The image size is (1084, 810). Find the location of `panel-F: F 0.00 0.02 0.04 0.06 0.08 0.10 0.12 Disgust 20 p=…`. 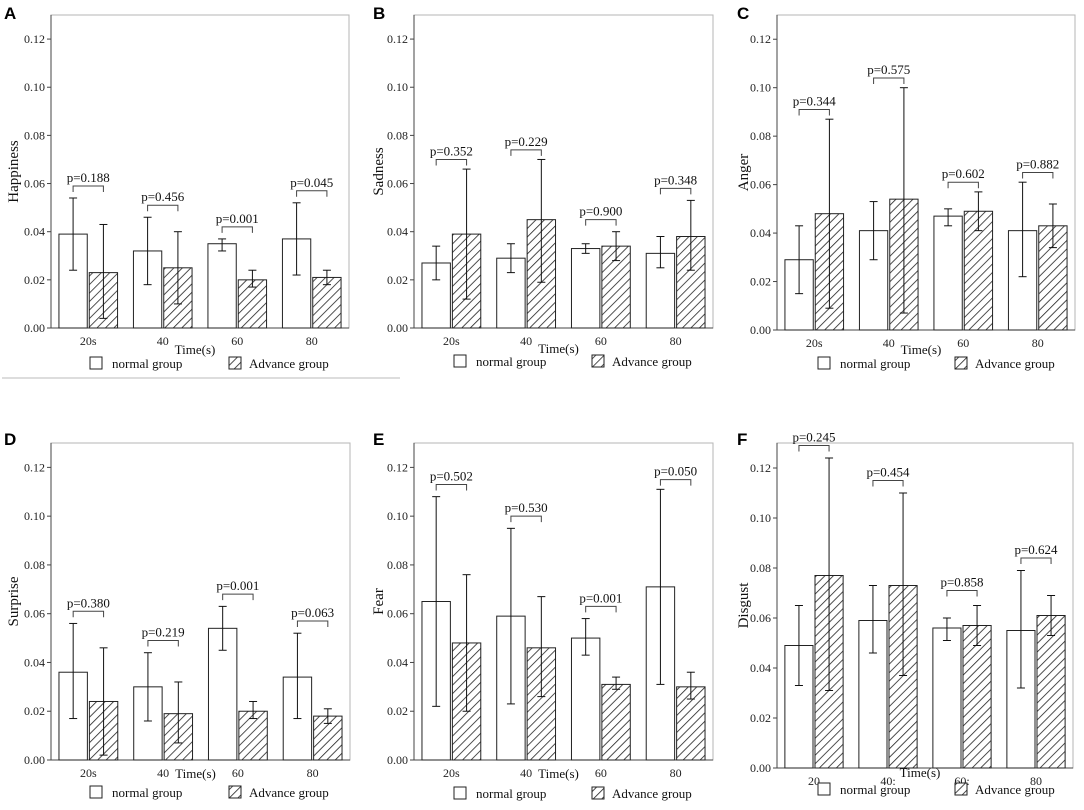

panel-F: F 0.00 0.02 0.04 0.06 0.08 0.10 0.12 Disgust 20 p=… is located at coordinates (905, 613).